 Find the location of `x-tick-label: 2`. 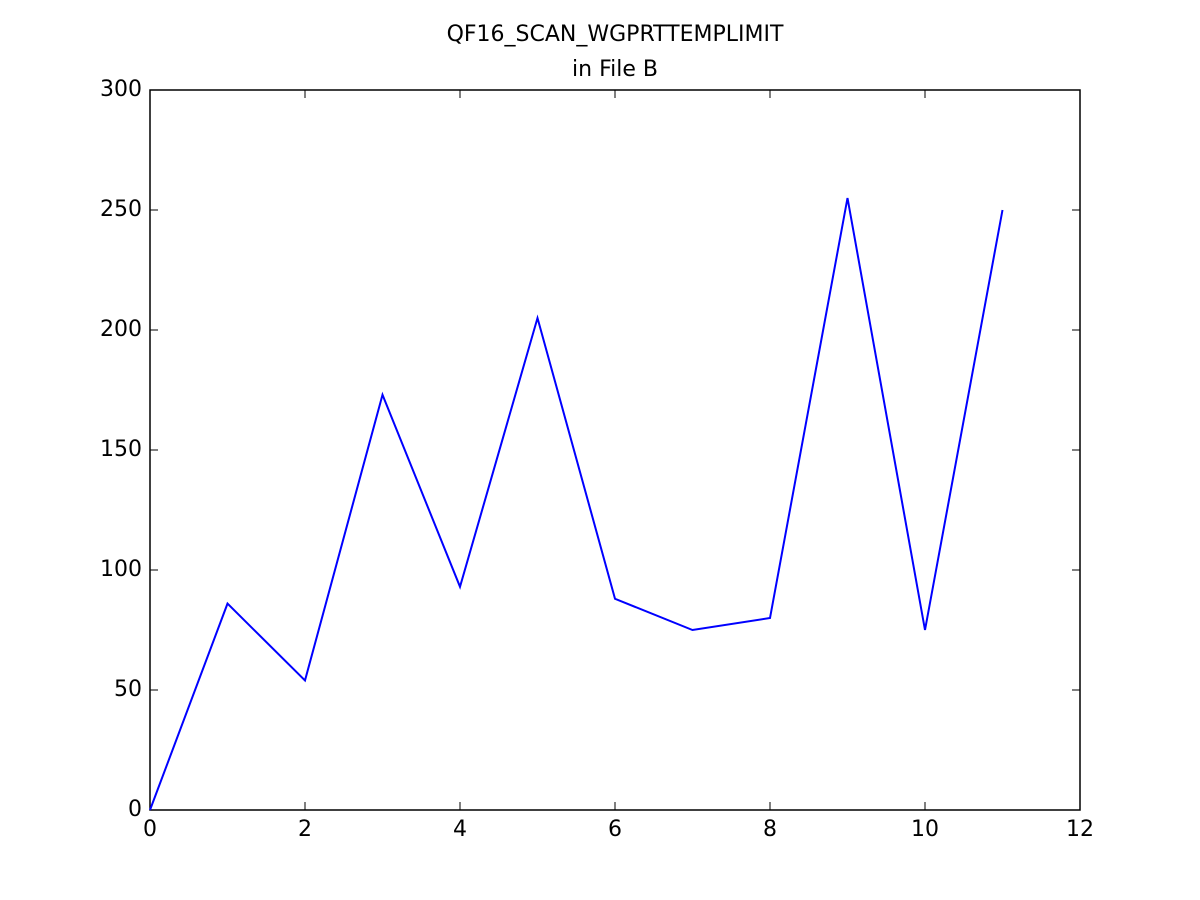

x-tick-label: 2 is located at coordinates (305, 829).